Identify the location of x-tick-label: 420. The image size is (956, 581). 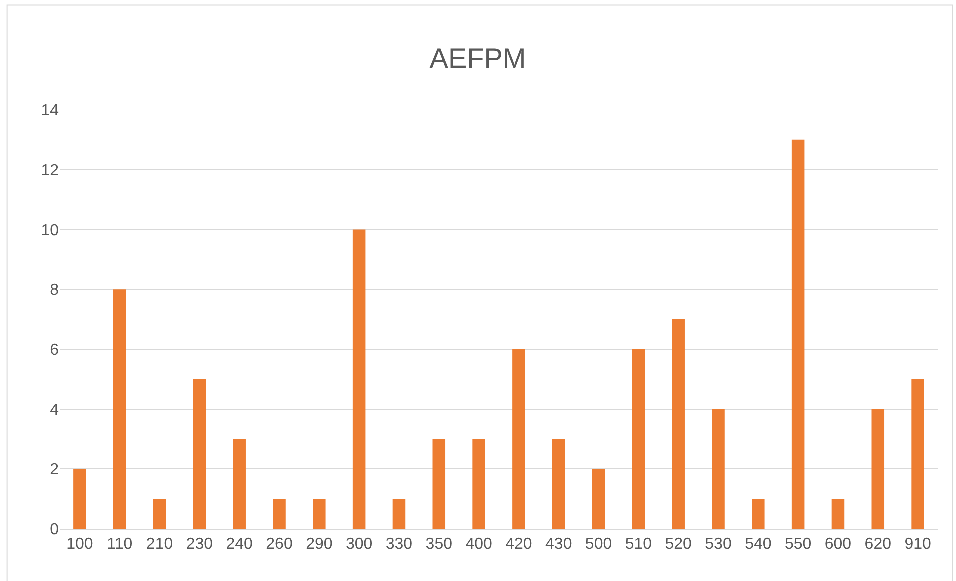
(519, 545).